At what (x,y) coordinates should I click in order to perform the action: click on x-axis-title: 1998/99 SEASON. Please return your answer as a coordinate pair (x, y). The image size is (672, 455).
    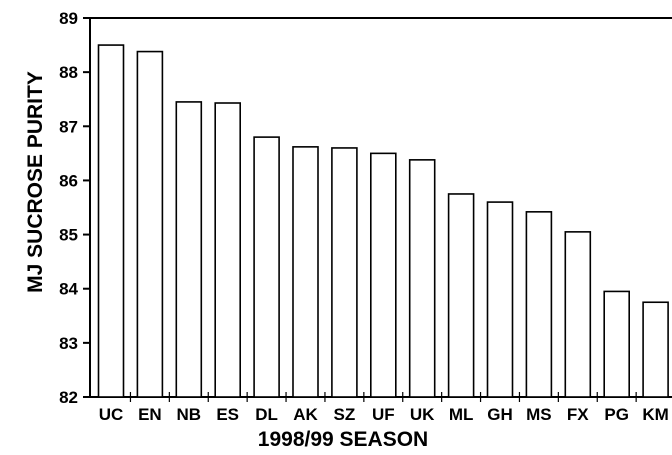
    Looking at the image, I should click on (343, 439).